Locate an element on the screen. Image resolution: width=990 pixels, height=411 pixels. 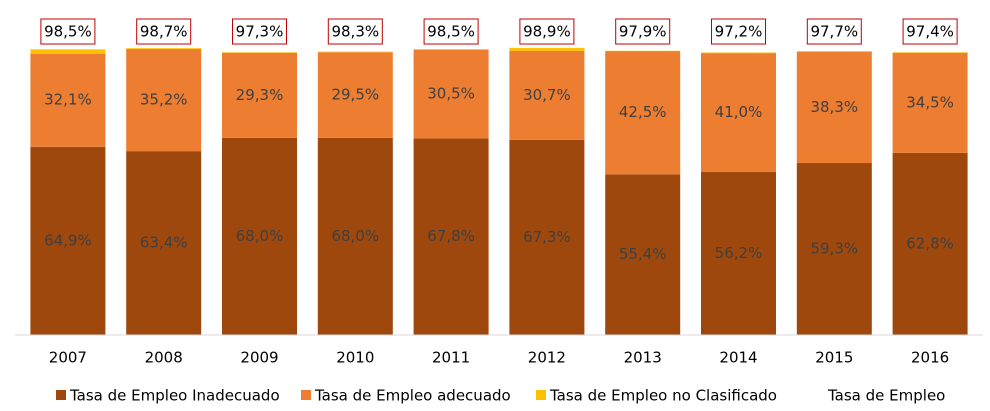
total-label: 98,7% is located at coordinates (164, 32).